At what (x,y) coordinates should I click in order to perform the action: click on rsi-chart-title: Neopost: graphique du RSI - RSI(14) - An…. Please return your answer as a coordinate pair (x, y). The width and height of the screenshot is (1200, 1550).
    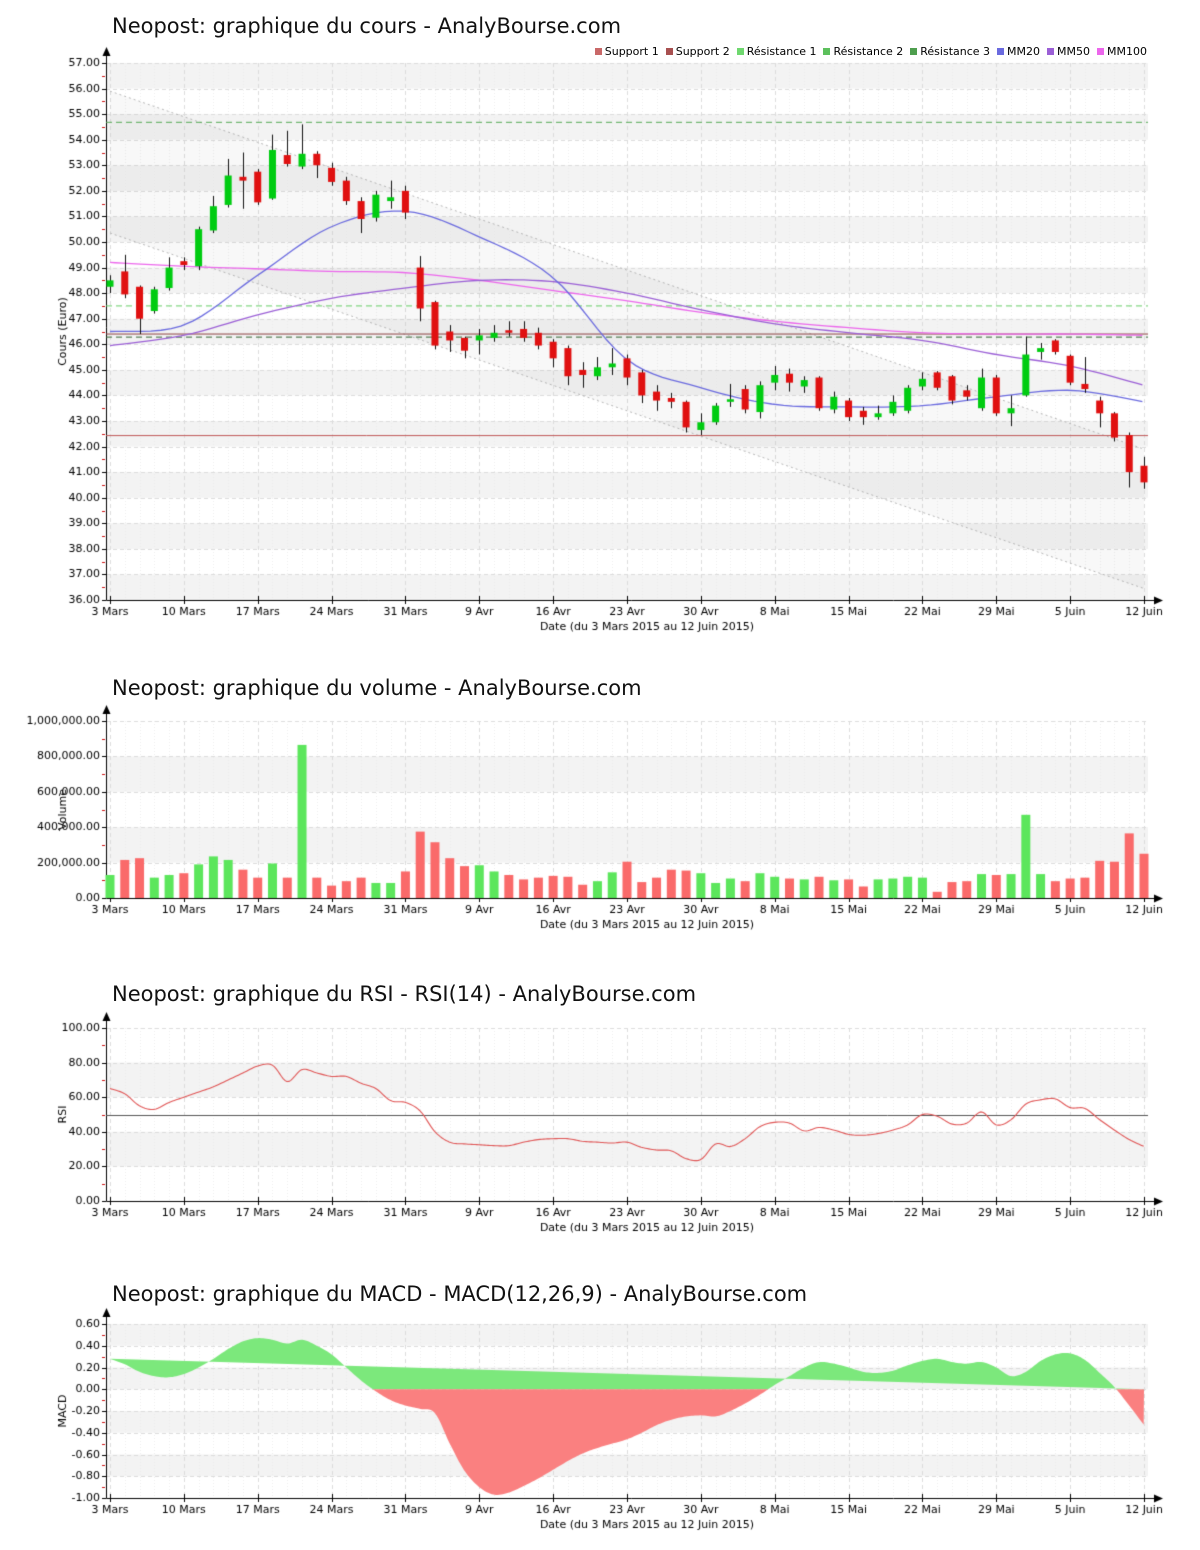
    Looking at the image, I should click on (404, 994).